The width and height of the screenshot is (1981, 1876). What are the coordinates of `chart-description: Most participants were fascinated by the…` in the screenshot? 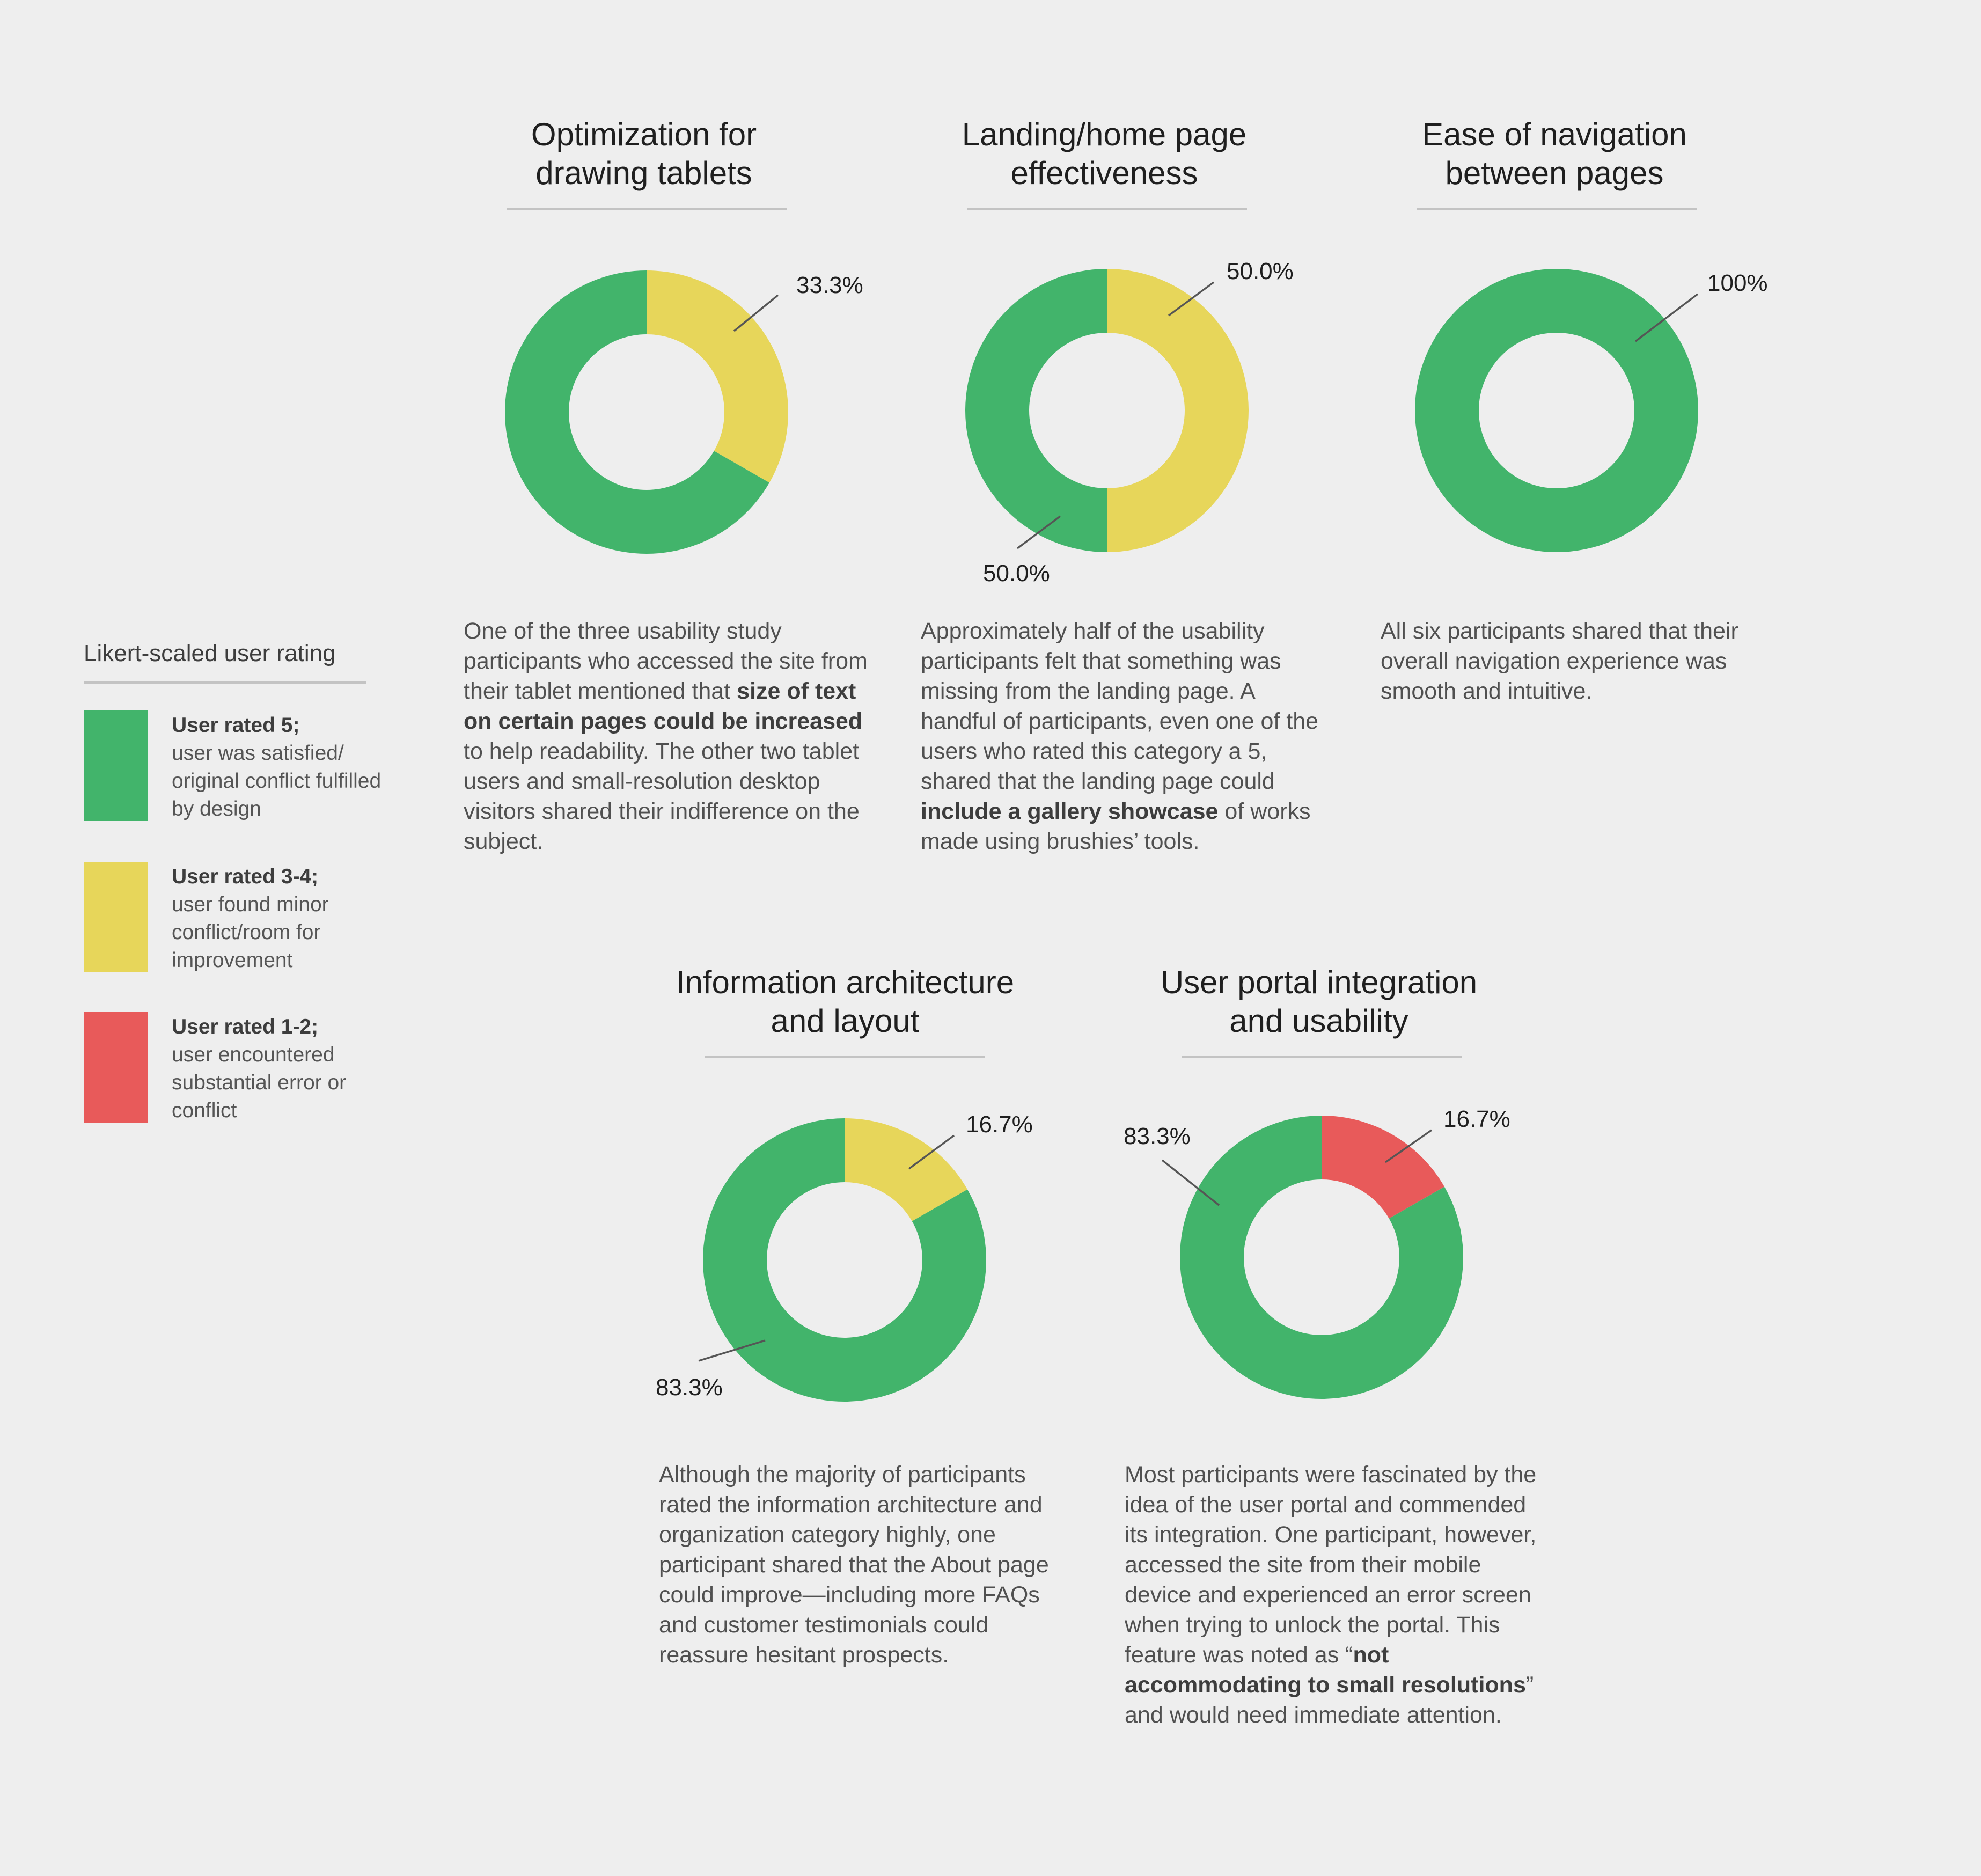 It's located at (1331, 1595).